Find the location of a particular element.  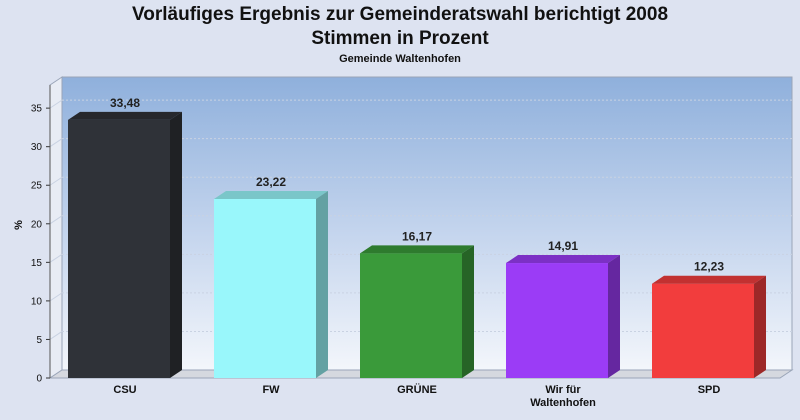

y-tick-label: 20 is located at coordinates (37, 224).